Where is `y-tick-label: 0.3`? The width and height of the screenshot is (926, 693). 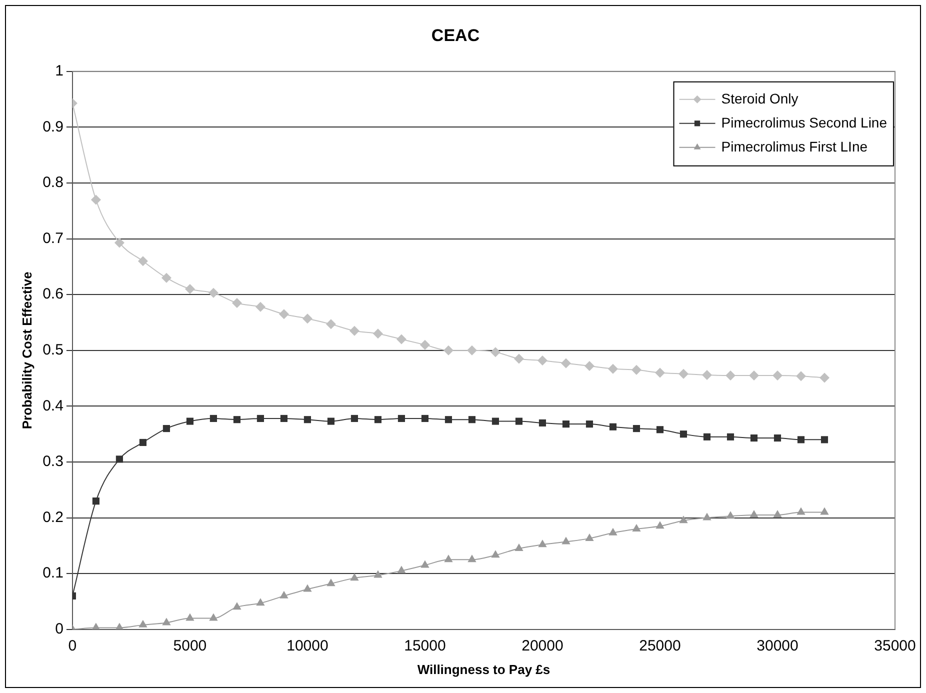 y-tick-label: 0.3 is located at coordinates (53, 461).